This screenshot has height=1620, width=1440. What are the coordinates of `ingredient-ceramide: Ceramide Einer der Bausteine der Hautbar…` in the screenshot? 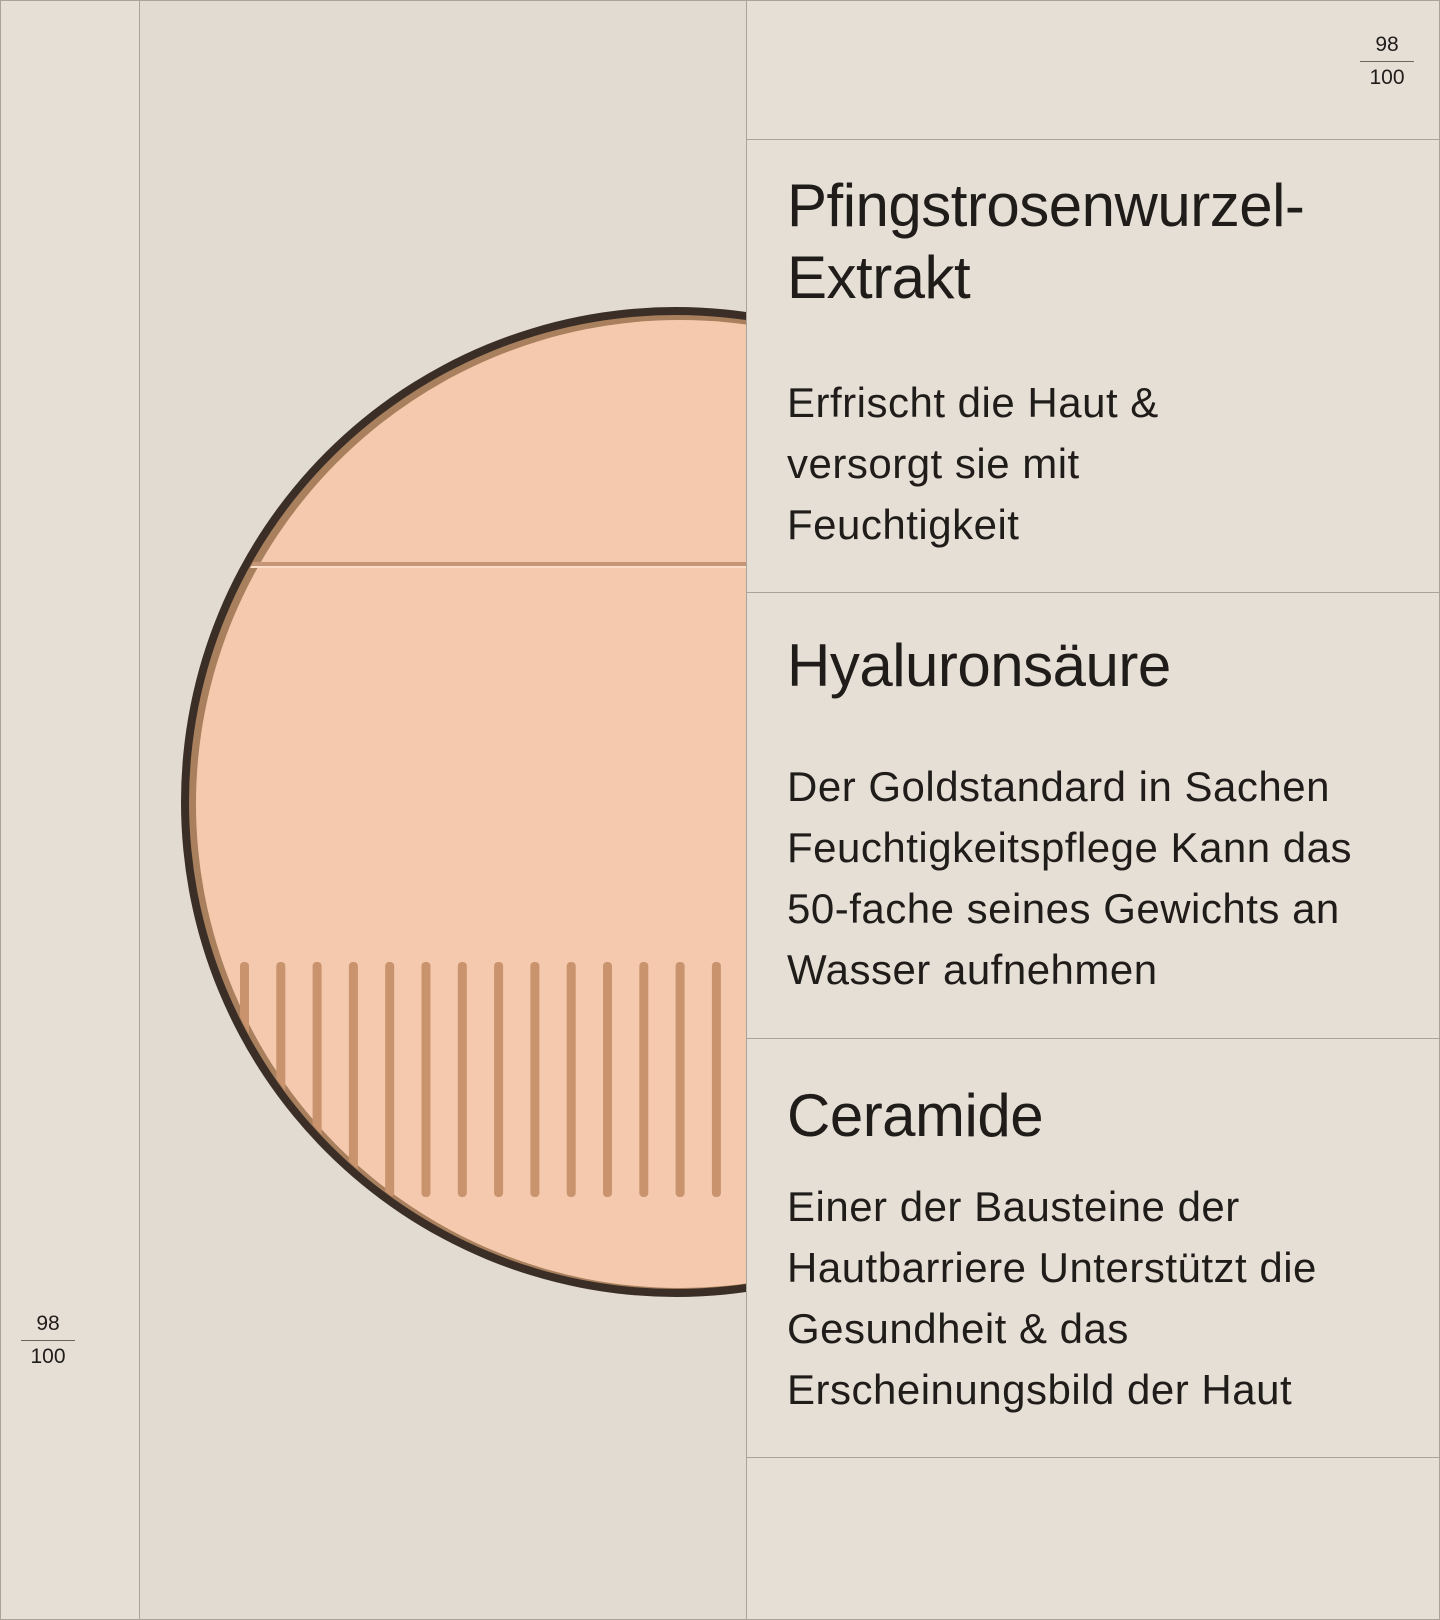 It's located at (1098, 1250).